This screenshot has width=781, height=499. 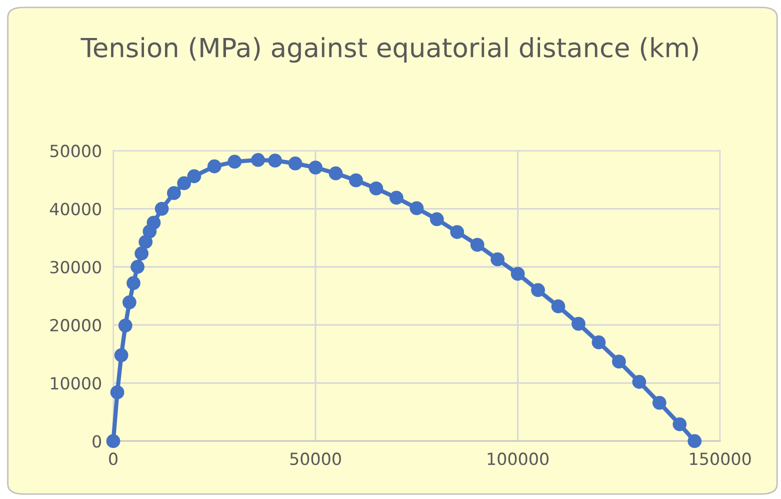 I want to click on chart-title: Tension (MPa) against equatorial distance (km), so click(x=389, y=50).